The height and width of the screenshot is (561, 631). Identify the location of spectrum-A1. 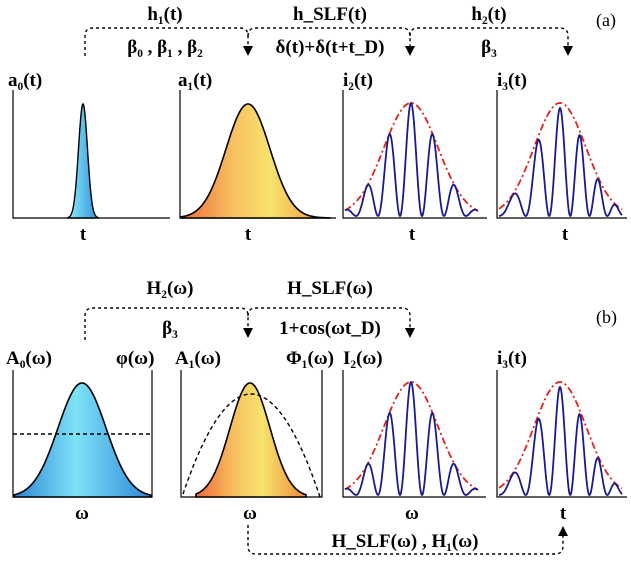
(251, 440).